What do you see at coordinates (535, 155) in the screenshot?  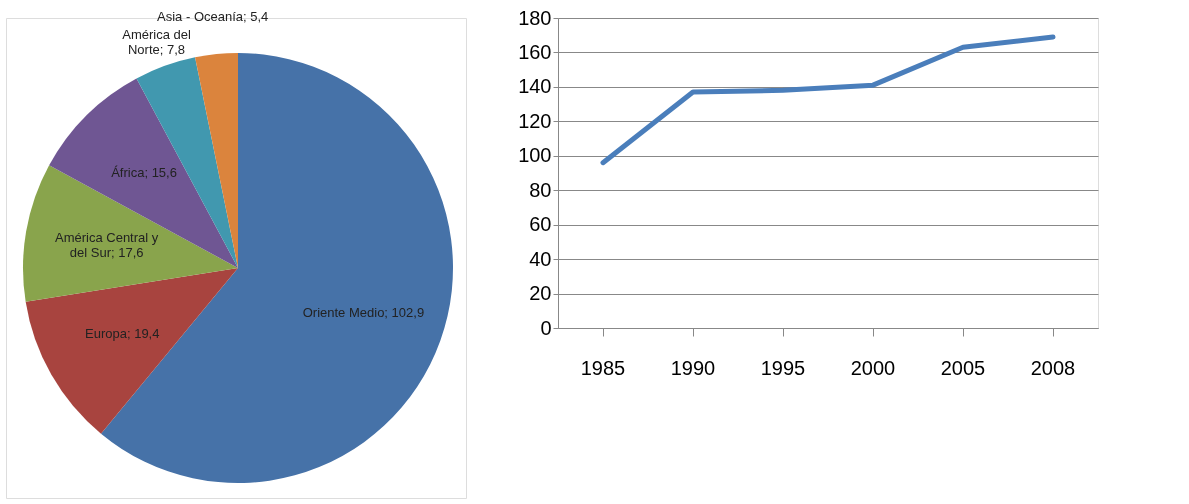 I see `y-tick-label: 100` at bounding box center [535, 155].